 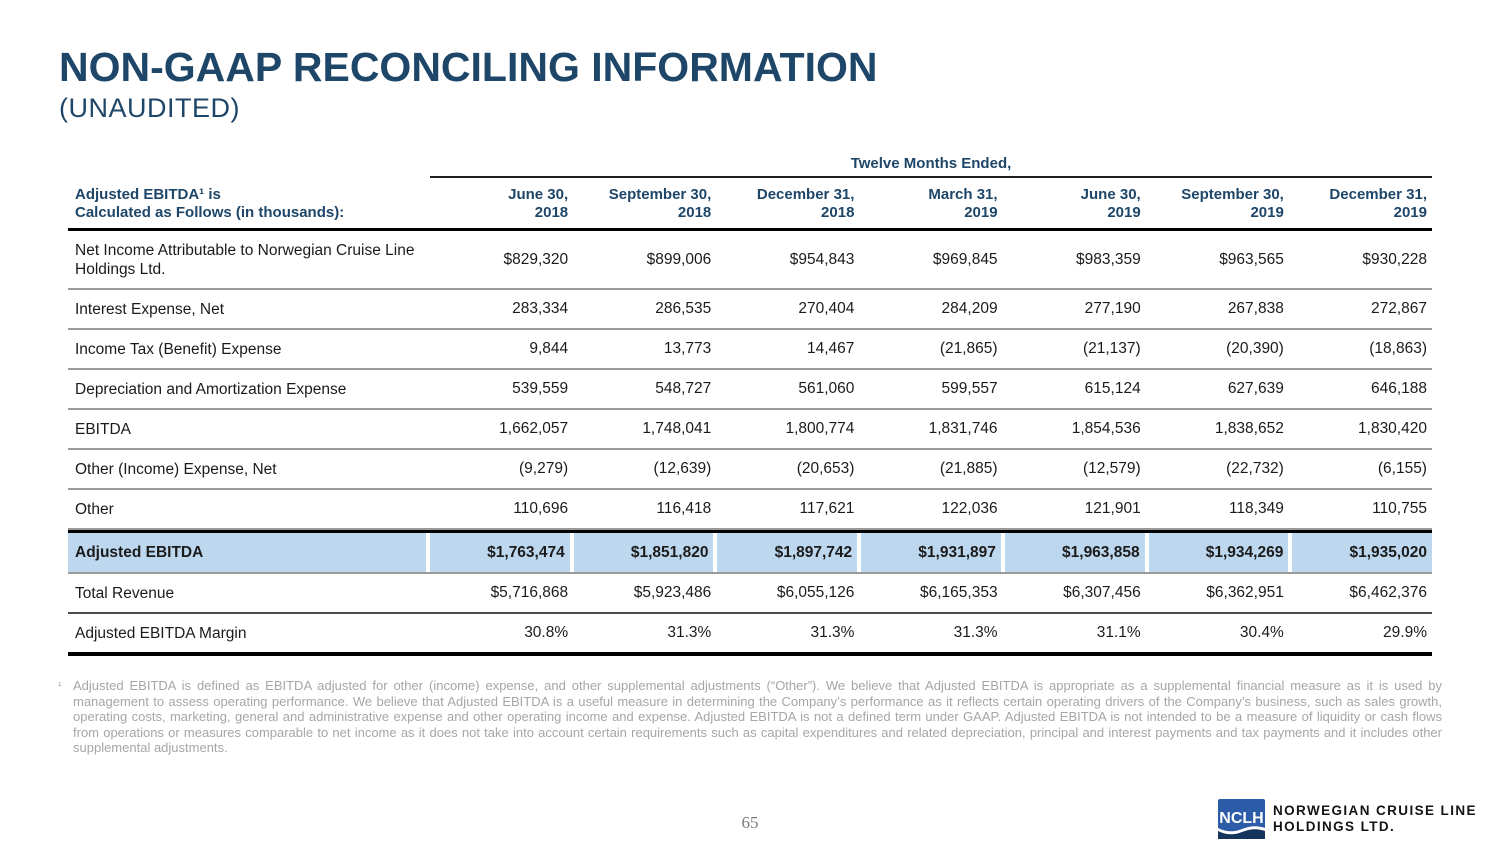 What do you see at coordinates (1111, 468) in the screenshot?
I see `row-value: (12,579)` at bounding box center [1111, 468].